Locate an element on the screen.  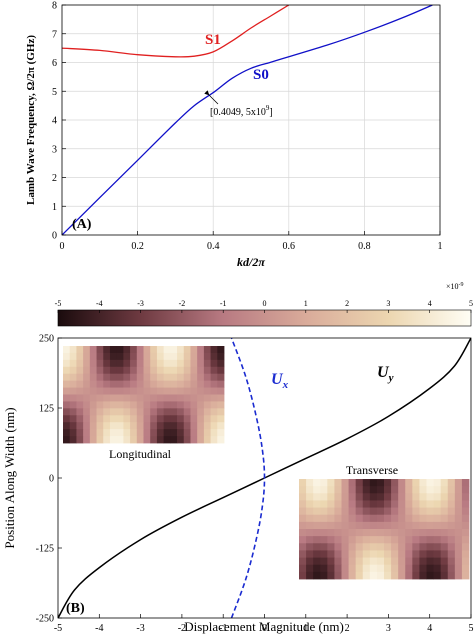
panel-b-x-axis-label: Displacement Magnitude (nm) is located at coordinates (264, 626).